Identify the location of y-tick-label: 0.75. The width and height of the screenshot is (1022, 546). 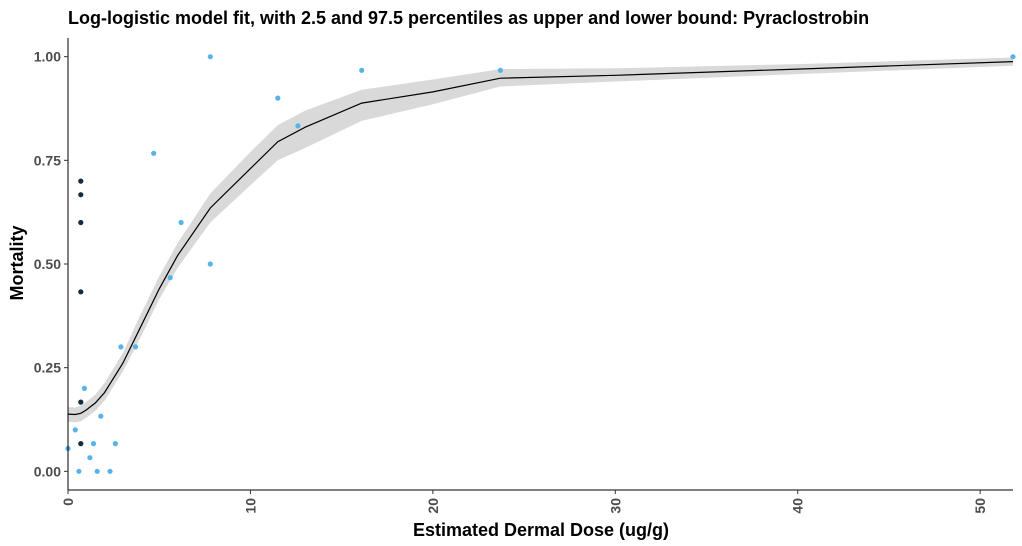
(47, 160).